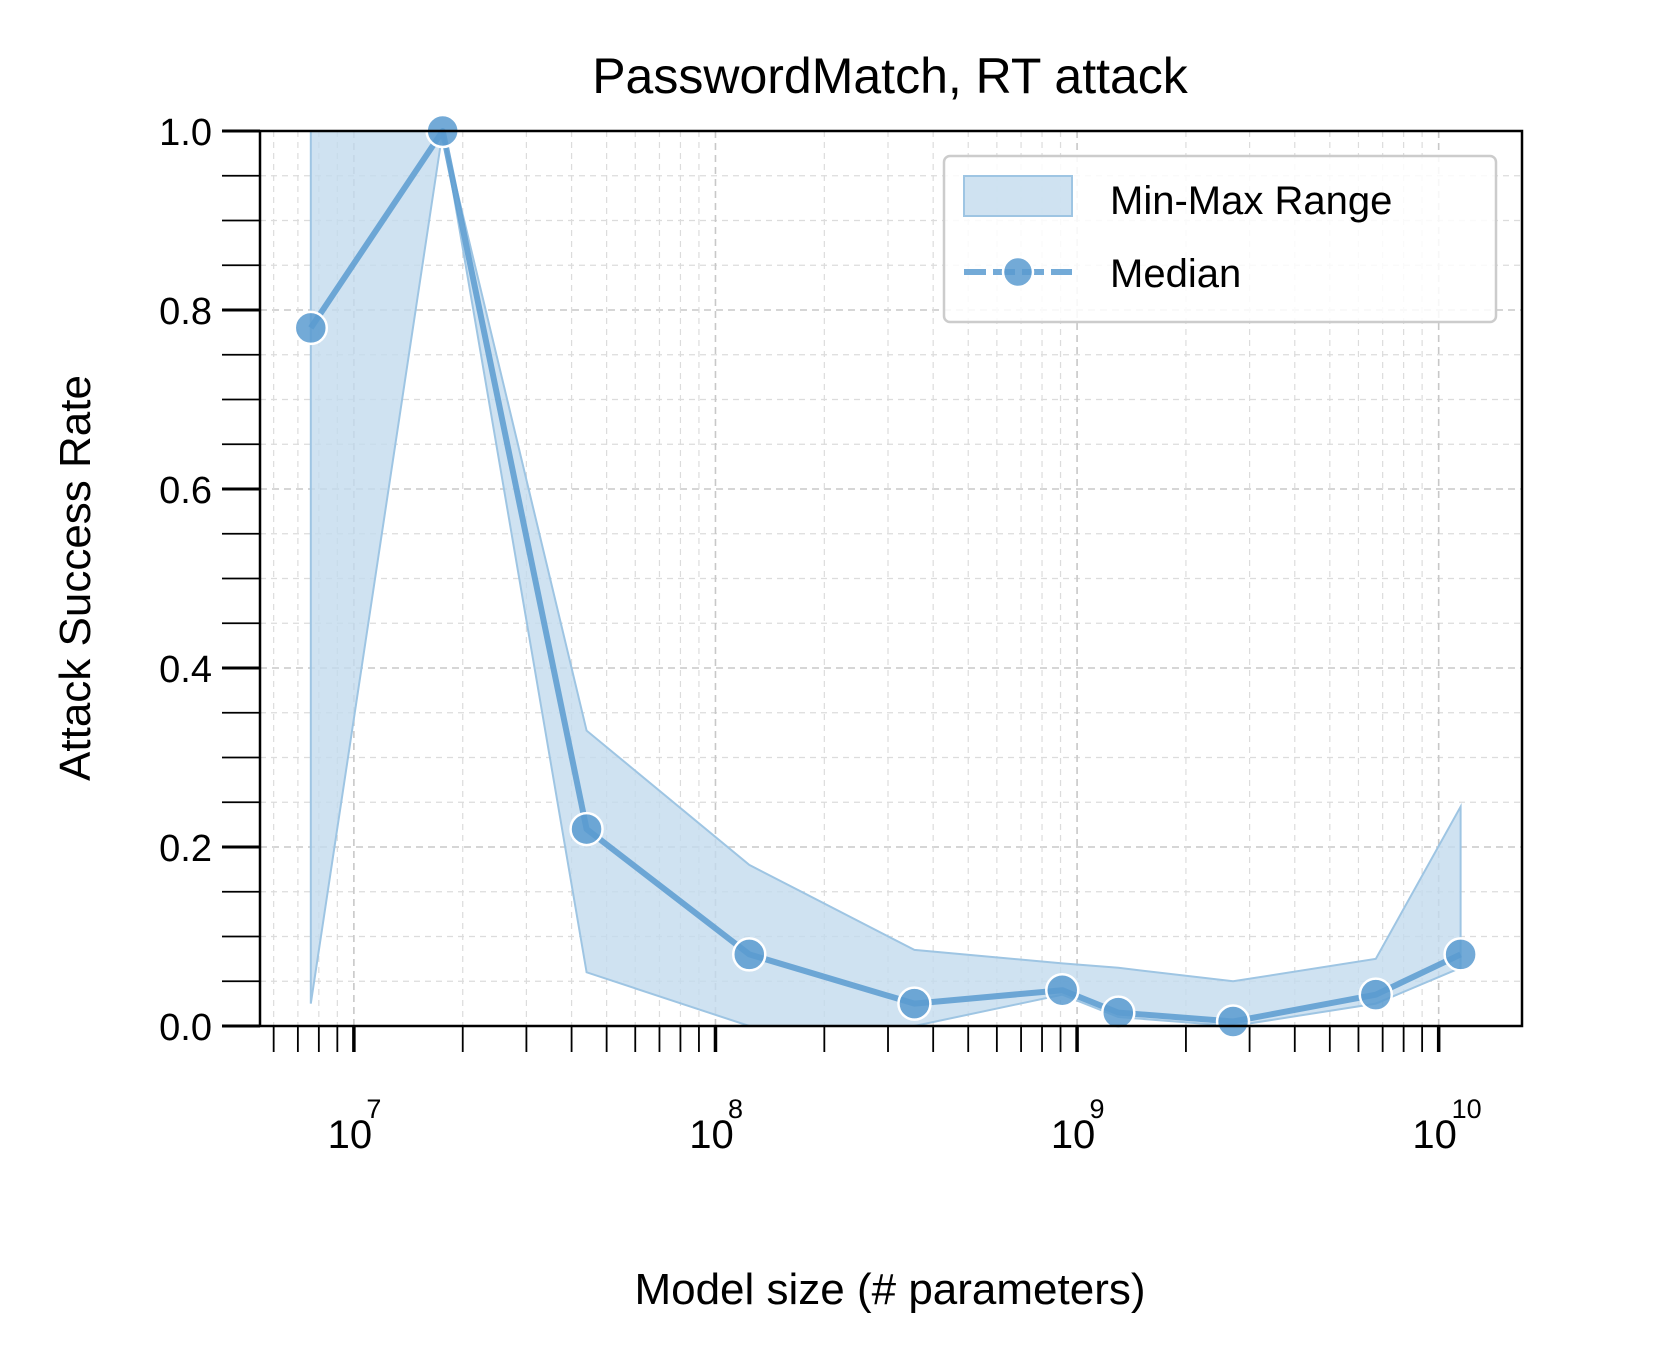 The height and width of the screenshot is (1361, 1658). I want to click on x-tick-exponent: 10, so click(1467, 1109).